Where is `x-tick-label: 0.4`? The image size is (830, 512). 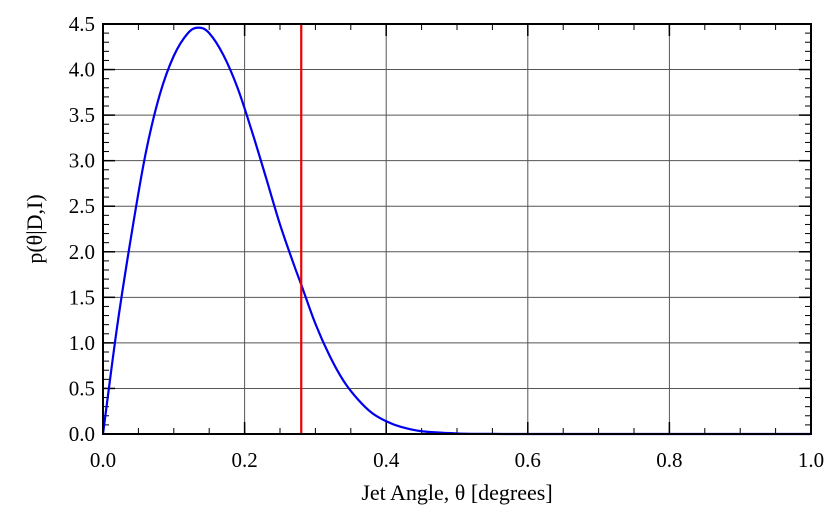
x-tick-label: 0.4 is located at coordinates (386, 460).